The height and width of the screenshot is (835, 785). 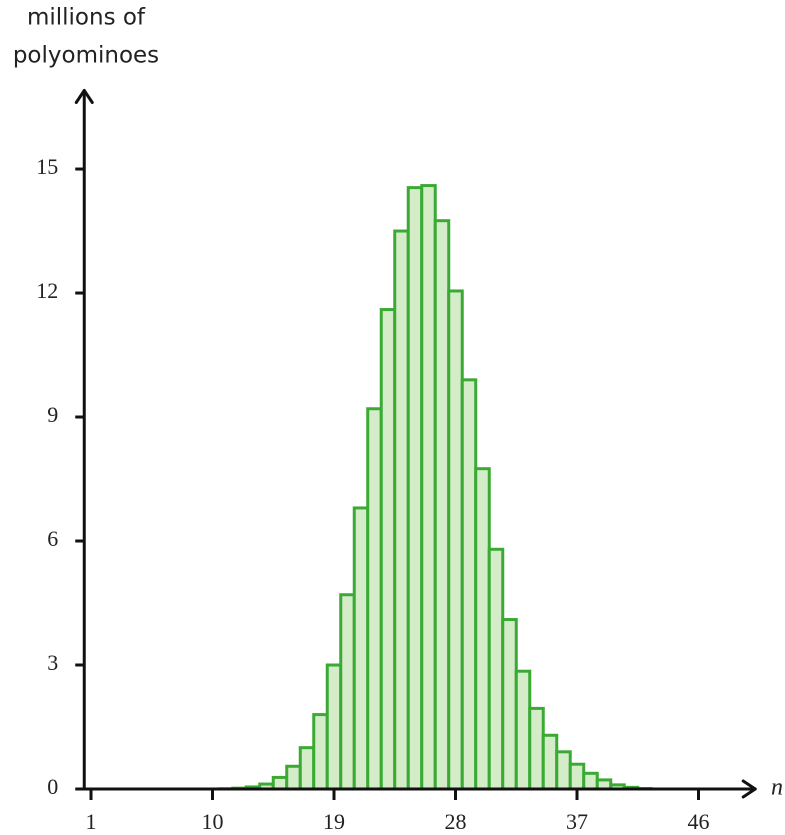 What do you see at coordinates (577, 821) in the screenshot?
I see `x-tick-label: 37` at bounding box center [577, 821].